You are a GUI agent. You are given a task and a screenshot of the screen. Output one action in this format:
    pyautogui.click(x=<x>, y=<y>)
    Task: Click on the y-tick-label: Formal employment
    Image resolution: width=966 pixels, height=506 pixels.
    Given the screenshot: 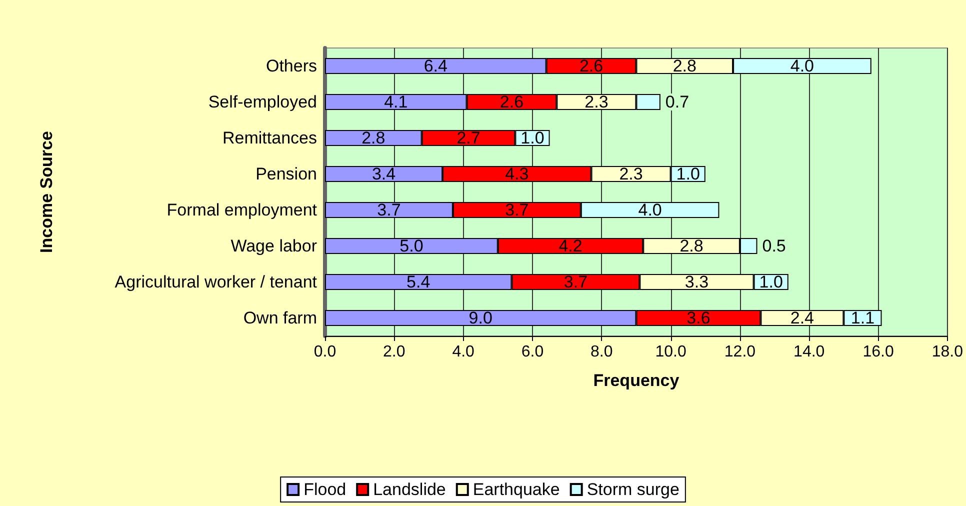 What is the action you would take?
    pyautogui.click(x=242, y=210)
    